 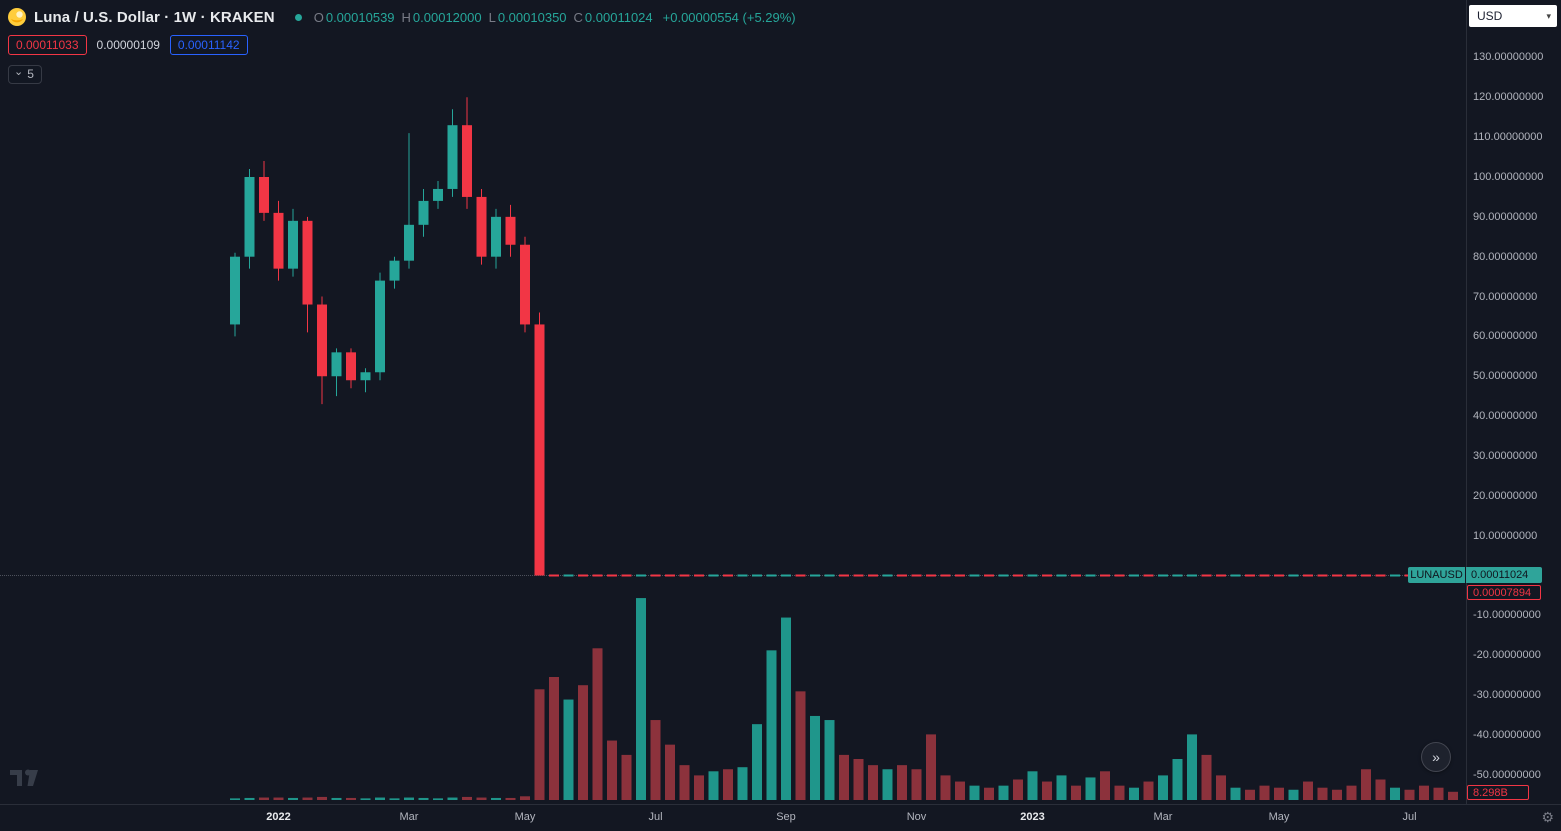 I want to click on gear-icon: ⚙, so click(x=1547, y=817).